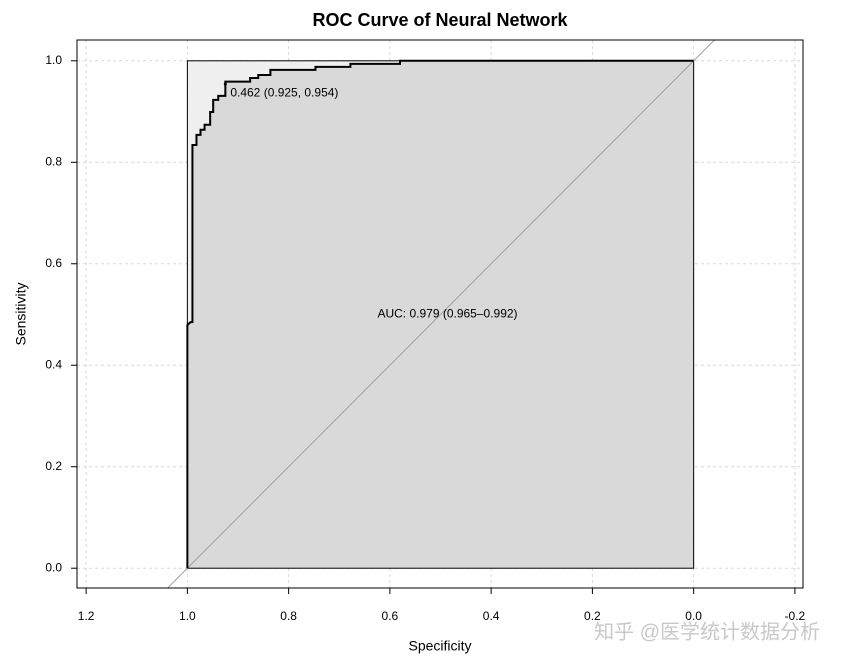 The width and height of the screenshot is (843, 667). What do you see at coordinates (53, 364) in the screenshot?
I see `y-tick-label: 0.4` at bounding box center [53, 364].